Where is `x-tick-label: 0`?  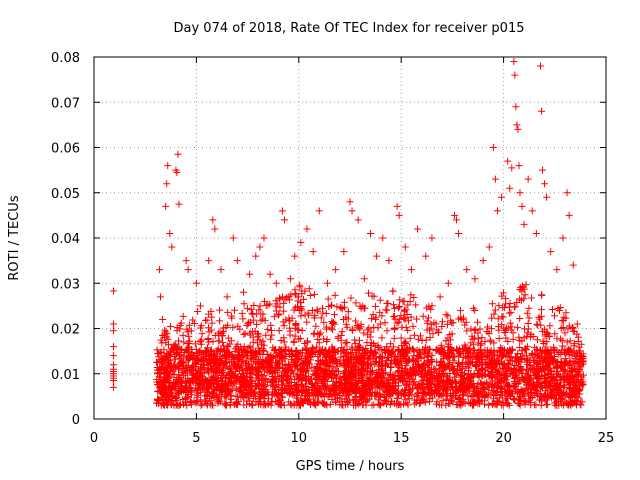 x-tick-label: 0 is located at coordinates (94, 438).